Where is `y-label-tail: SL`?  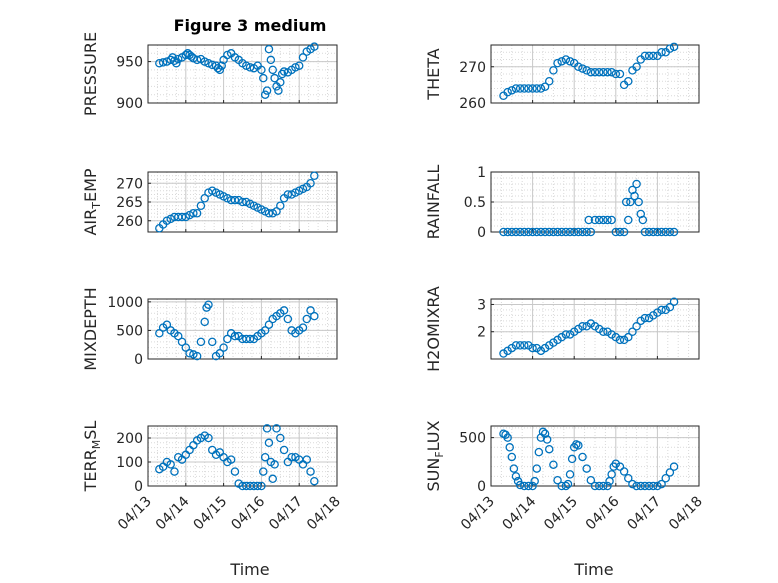
y-label-tail: SL is located at coordinates (90, 430).